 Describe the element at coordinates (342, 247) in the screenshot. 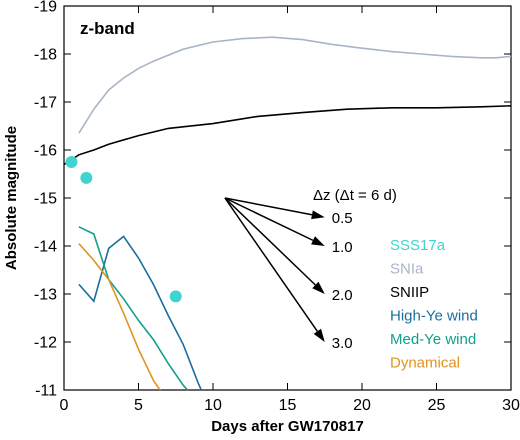

I see `delta-z-arrow-label: 1.0` at that location.